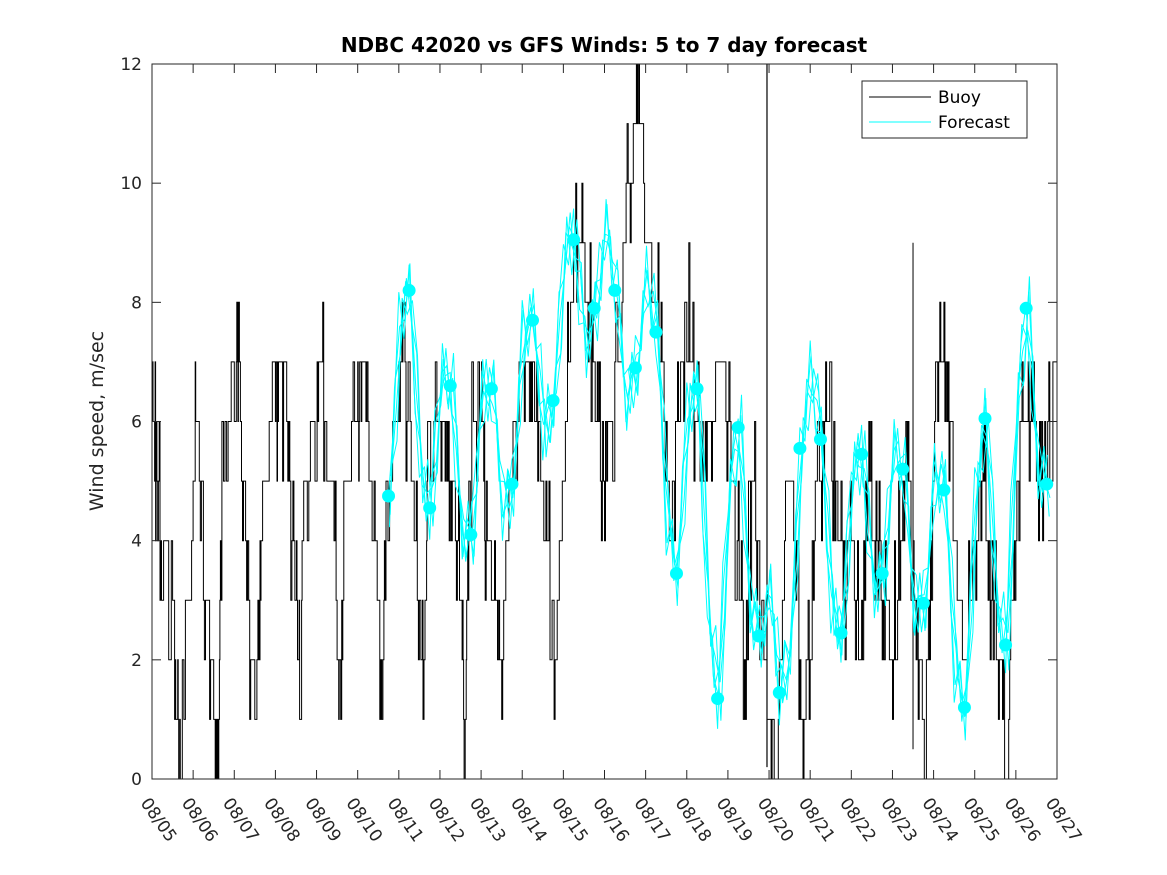 The height and width of the screenshot is (875, 1167). What do you see at coordinates (528, 820) in the screenshot?
I see `x-tick-label: 08/14` at bounding box center [528, 820].